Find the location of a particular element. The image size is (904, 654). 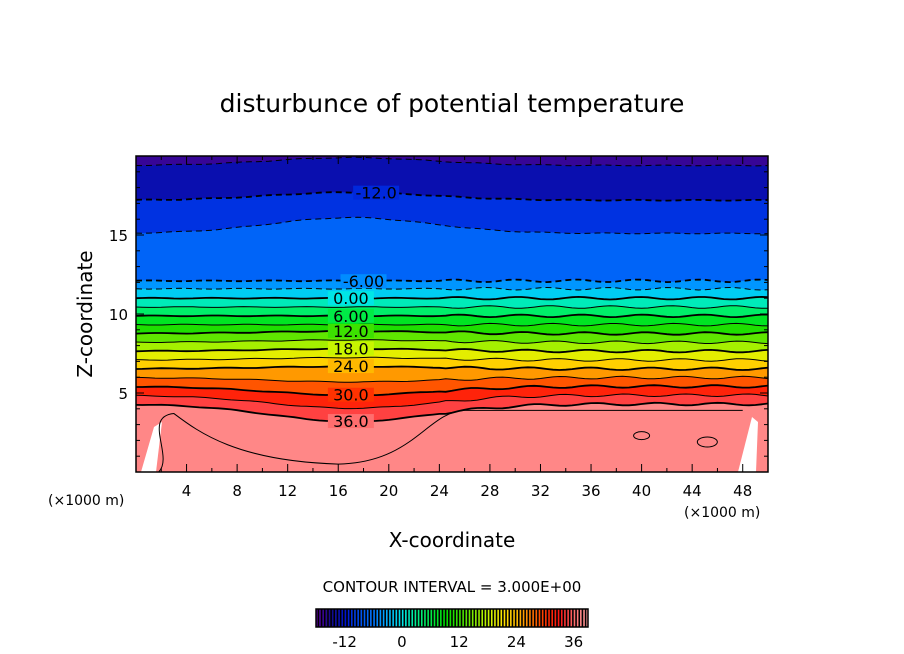

contour-interval-label: CONTOUR INTERVAL = 3.000E+00 is located at coordinates (452, 587).